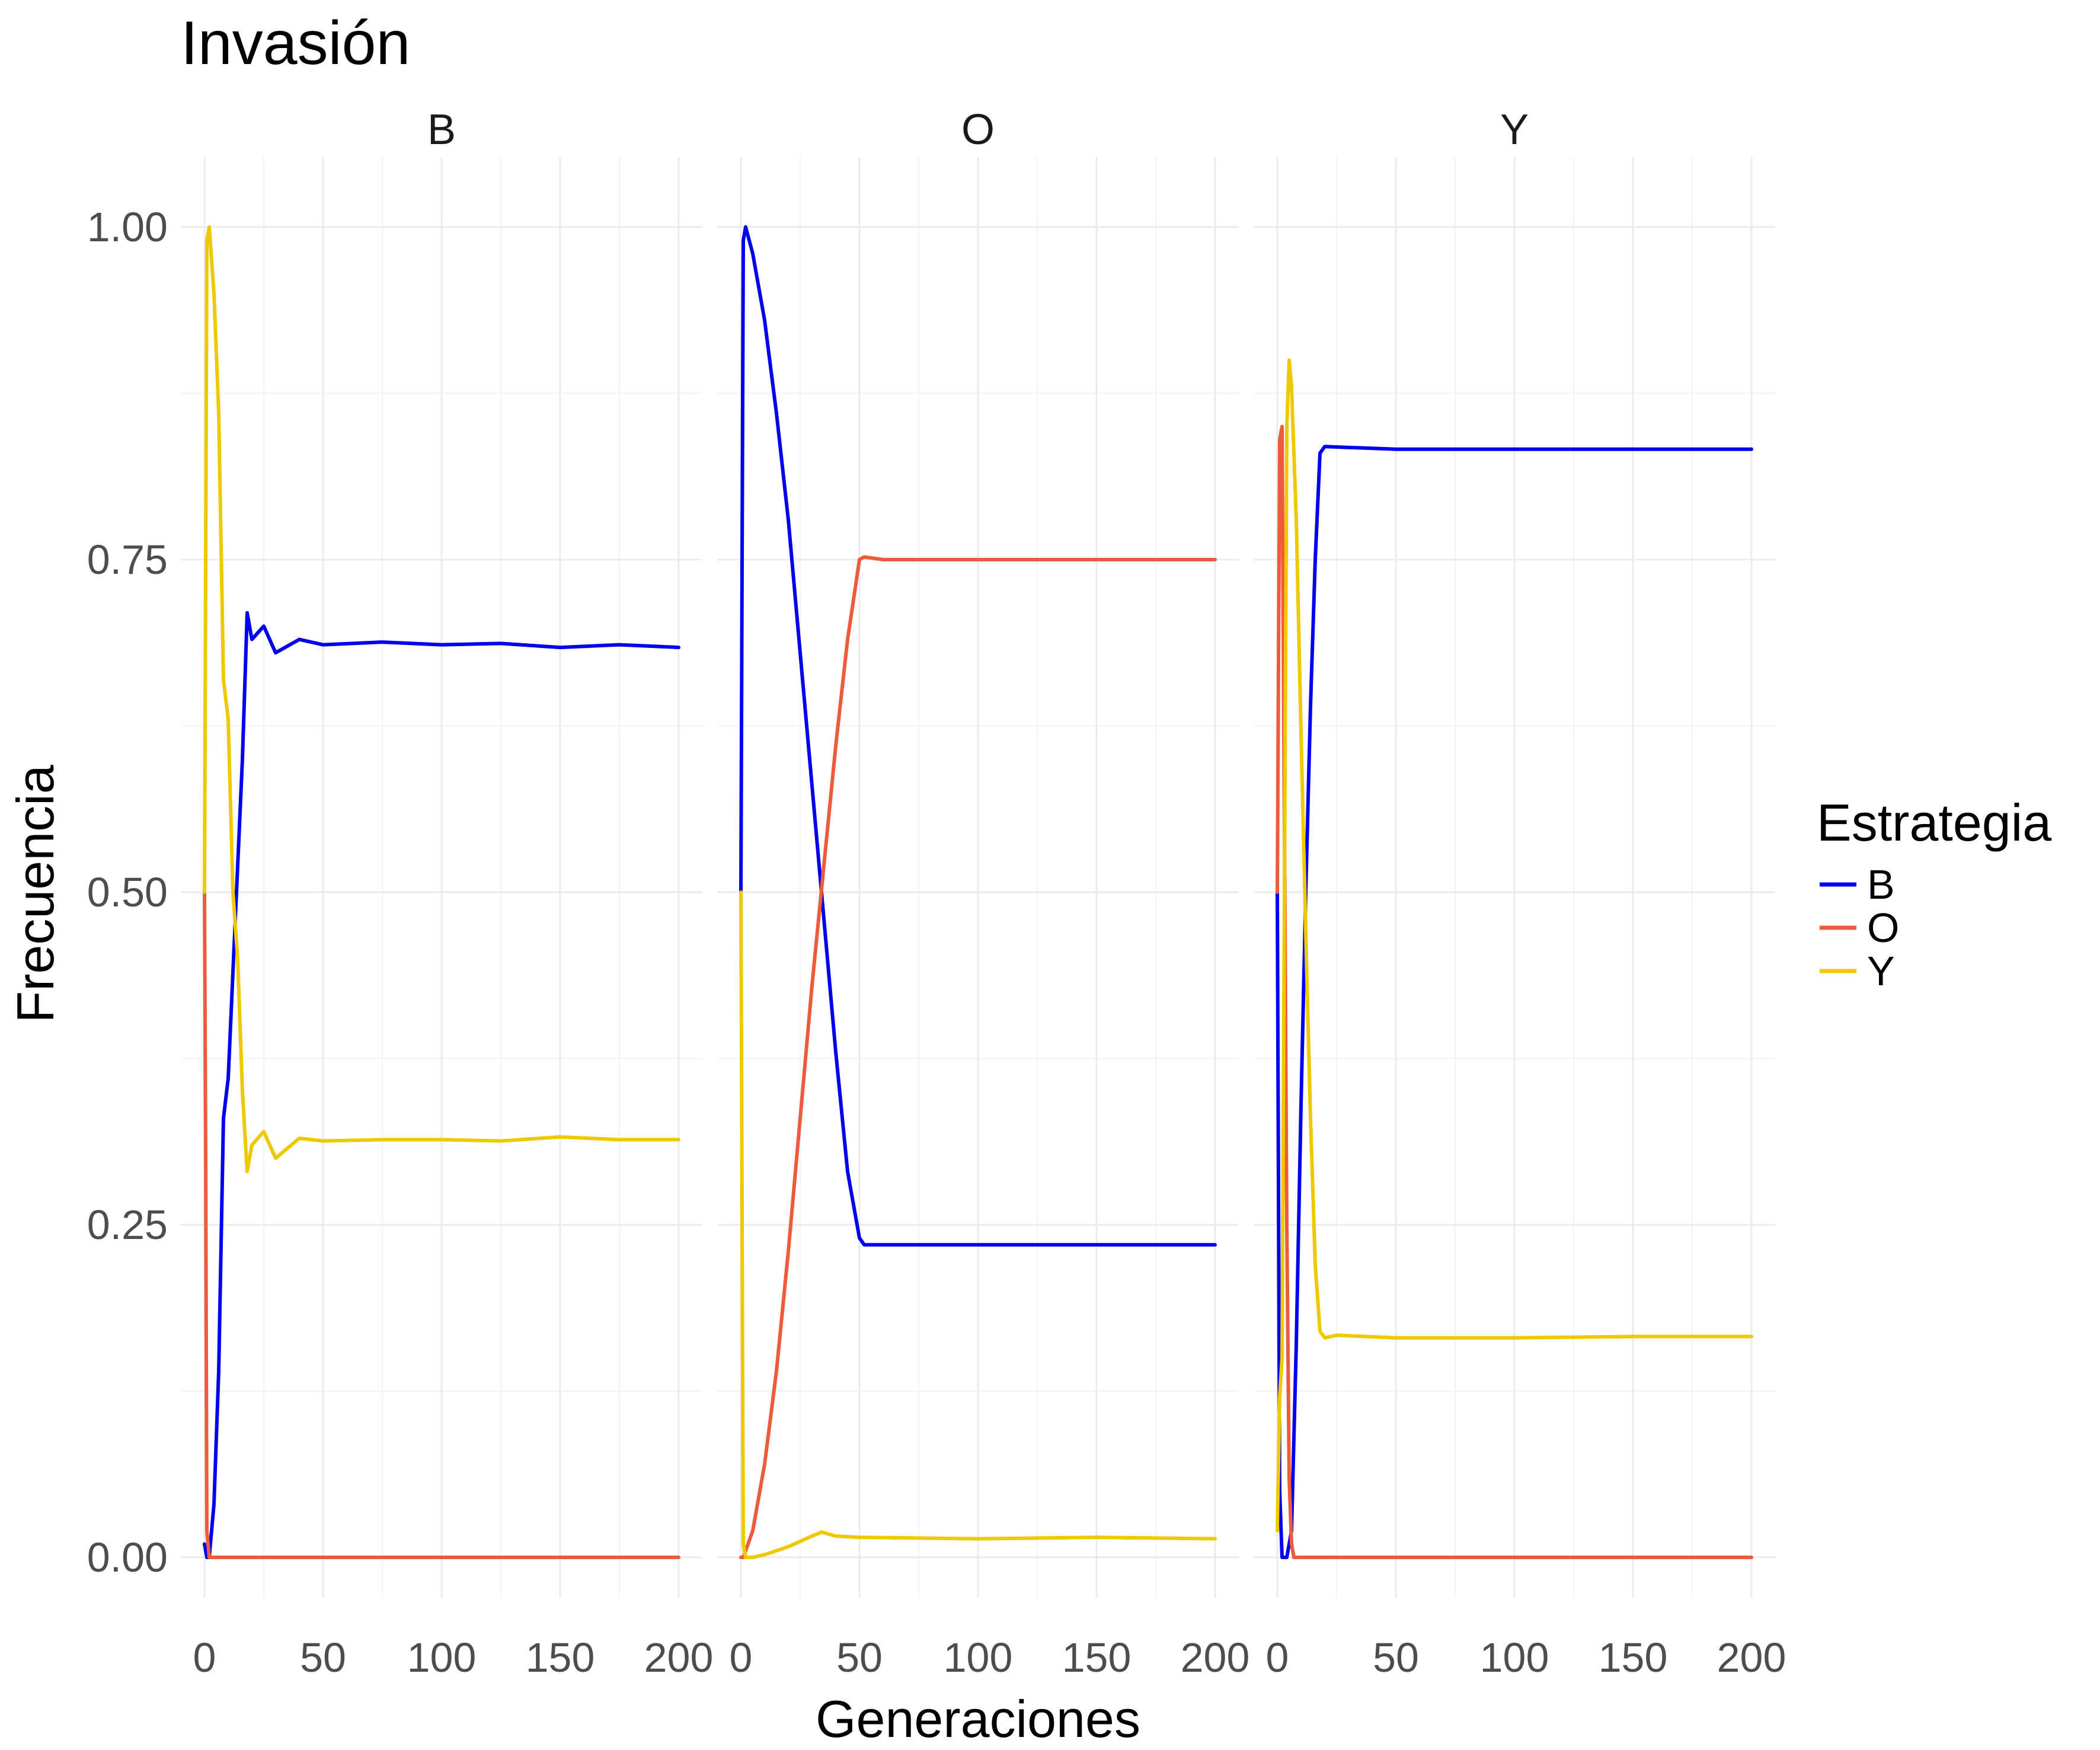  I want to click on y-axis: 0.00 0.25 0.50 0.75 1.00, so click(127, 892).